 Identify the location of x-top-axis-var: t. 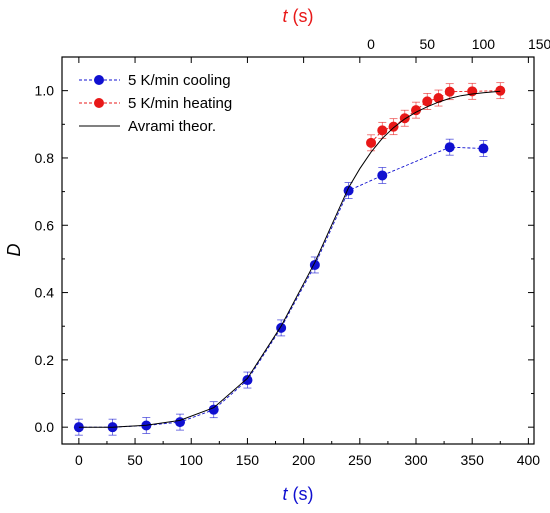
(285, 16).